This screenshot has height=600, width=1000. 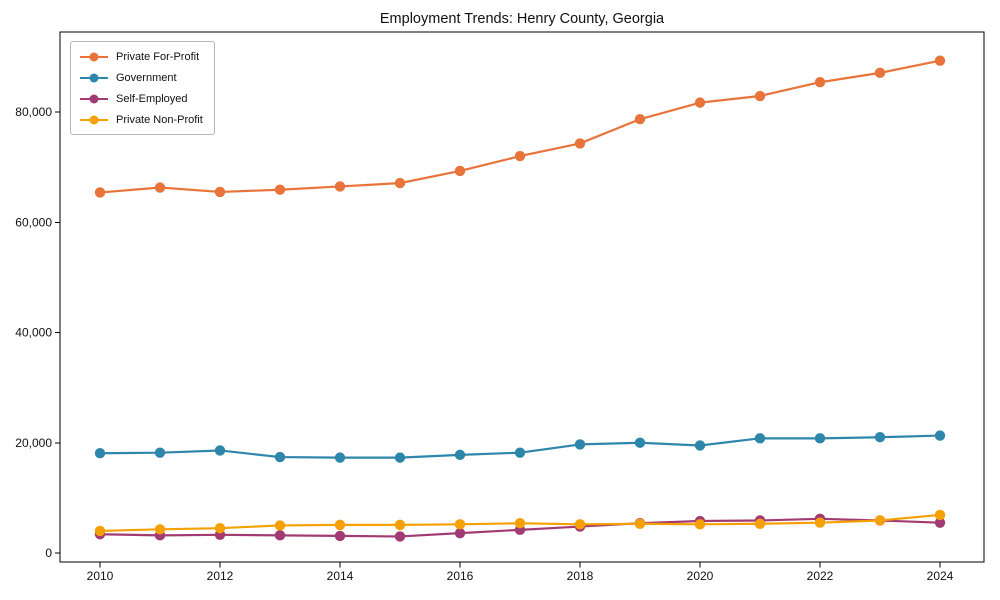 I want to click on point-private-for-profit-2019, so click(x=640, y=119).